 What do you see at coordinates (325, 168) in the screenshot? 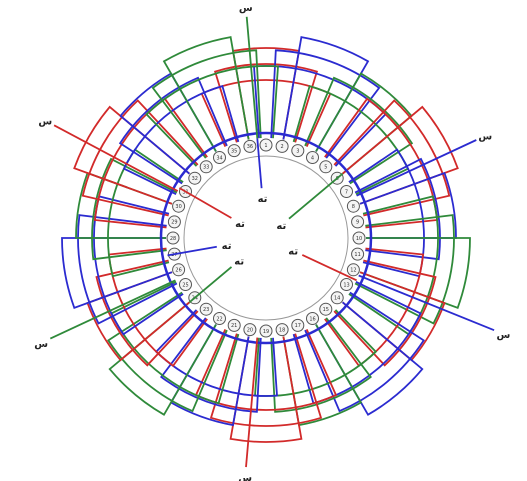
I see `slot-number-5: 5` at bounding box center [325, 168].